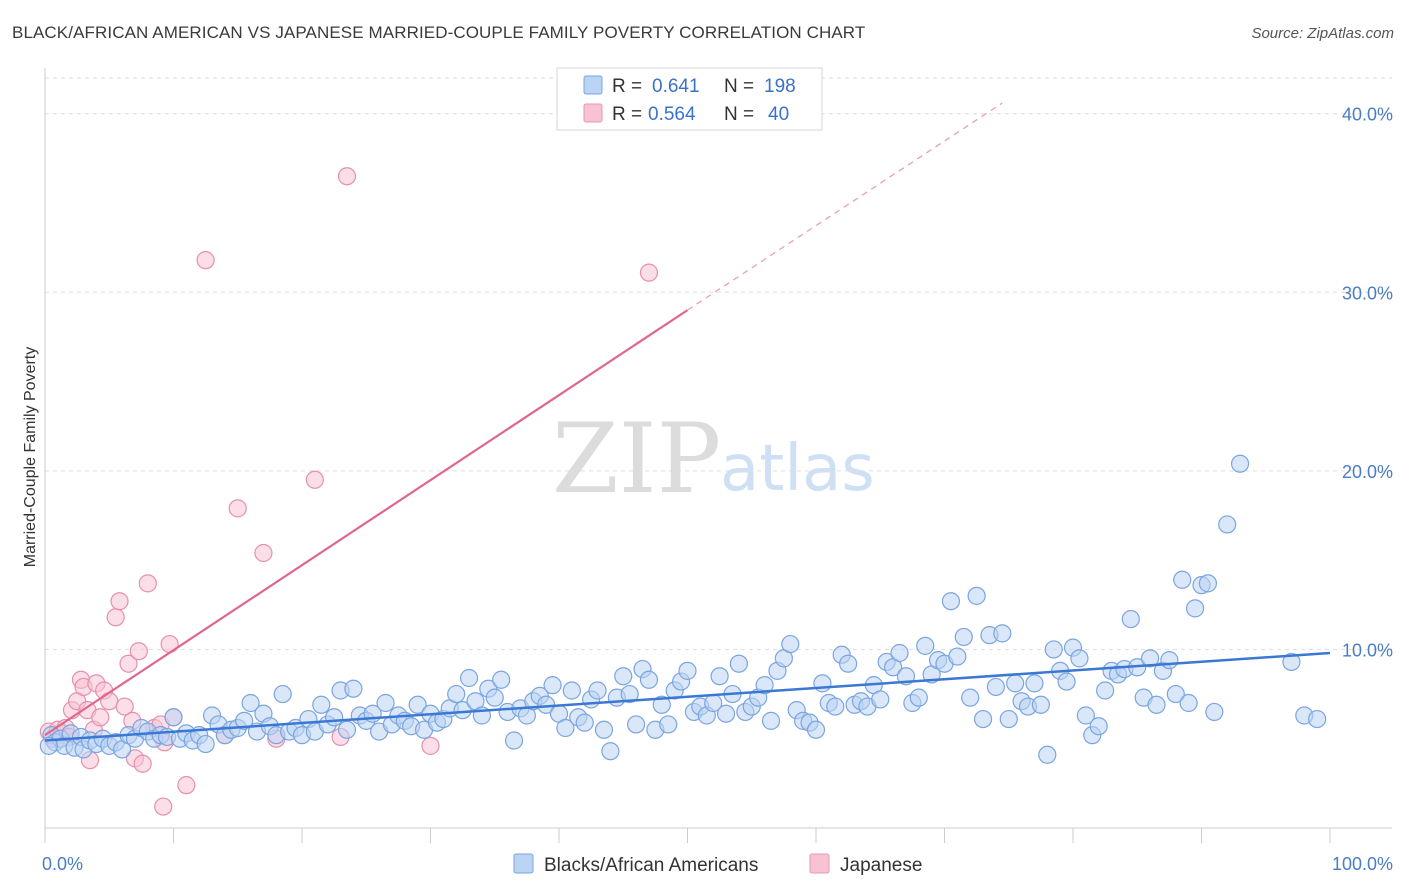 This screenshot has height=892, width=1406. Describe the element at coordinates (1367, 115) in the screenshot. I see `y-tick-label: 40.0%` at that location.